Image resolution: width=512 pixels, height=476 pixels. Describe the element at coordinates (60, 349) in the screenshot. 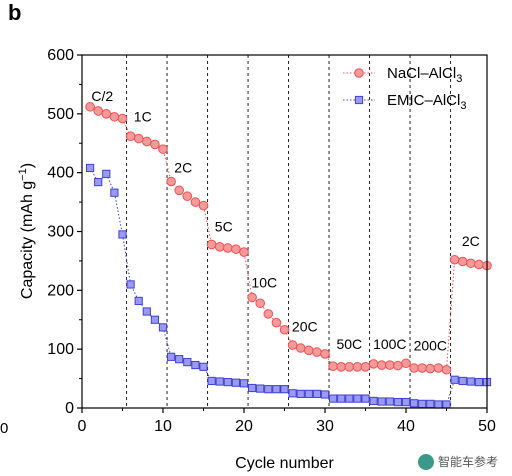

I see `y-tick-label: 100` at that location.